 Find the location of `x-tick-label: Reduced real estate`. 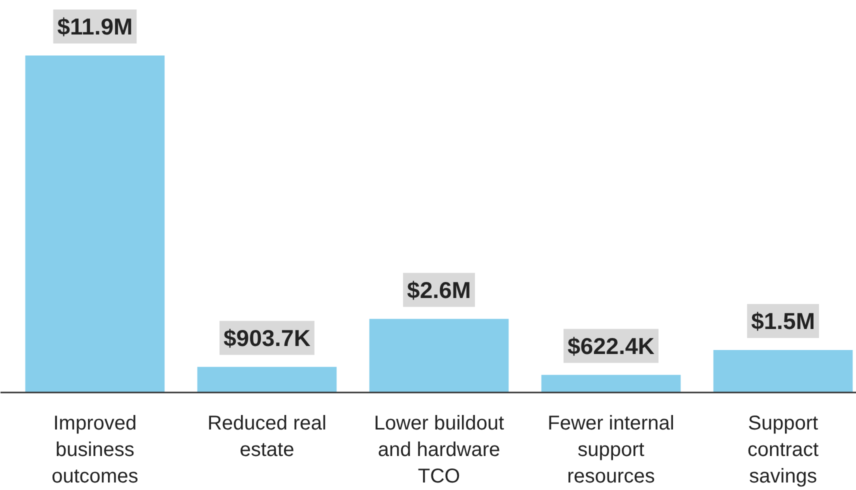

x-tick-label: Reduced real estate is located at coordinates (266, 436).